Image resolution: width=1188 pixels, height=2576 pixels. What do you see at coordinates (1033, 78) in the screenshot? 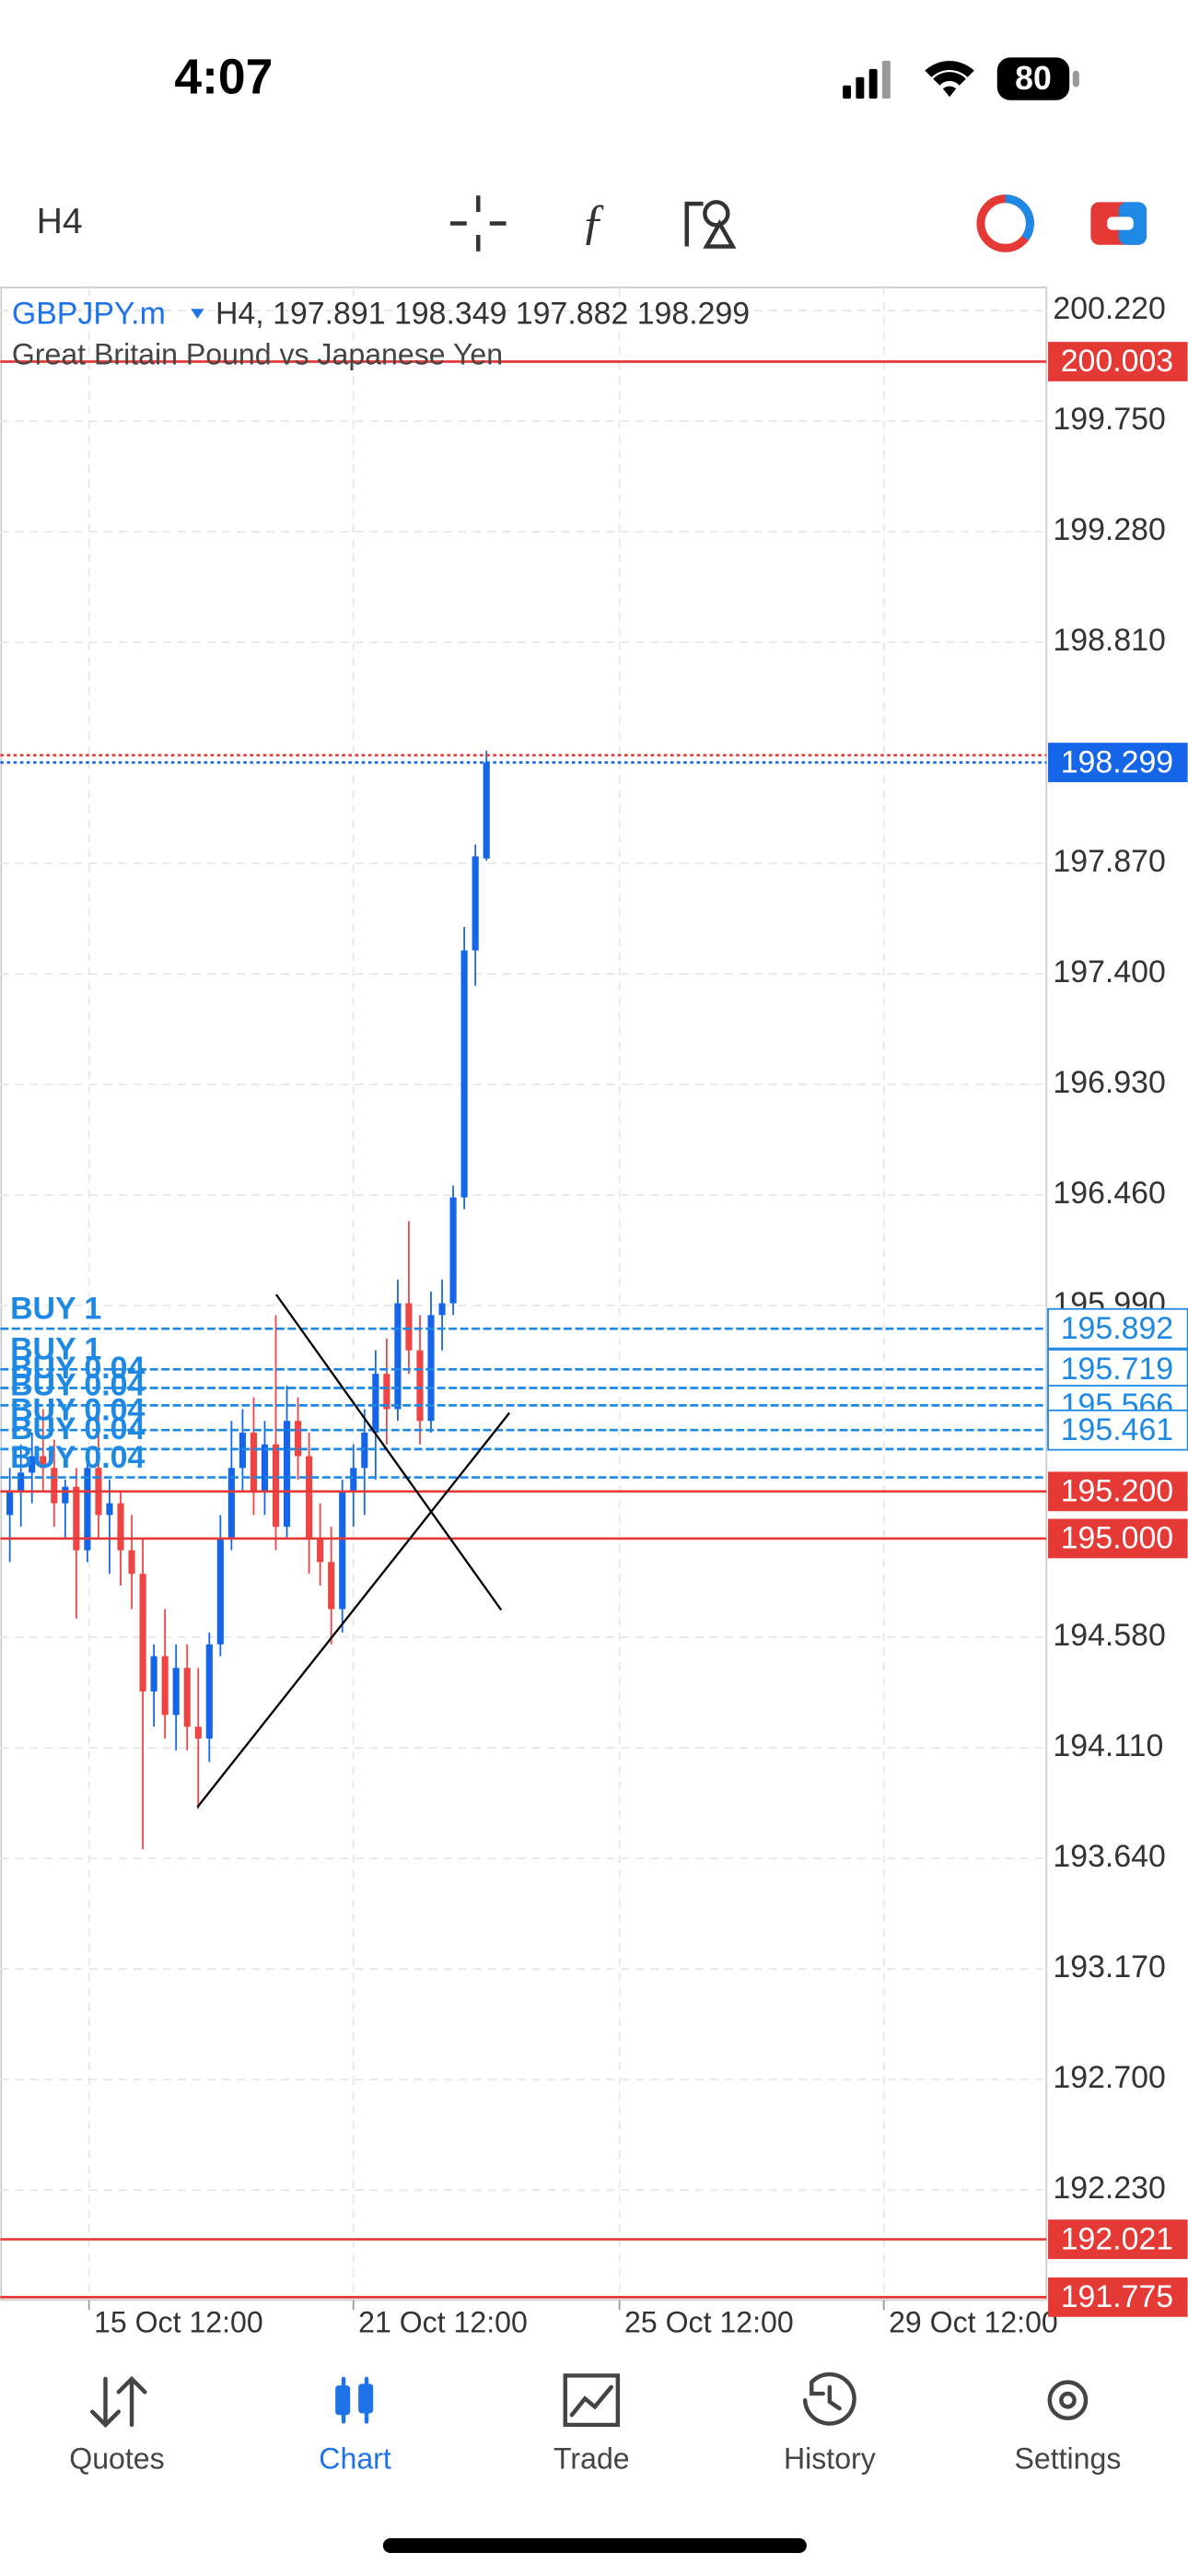
I see `battery-level: 80` at bounding box center [1033, 78].